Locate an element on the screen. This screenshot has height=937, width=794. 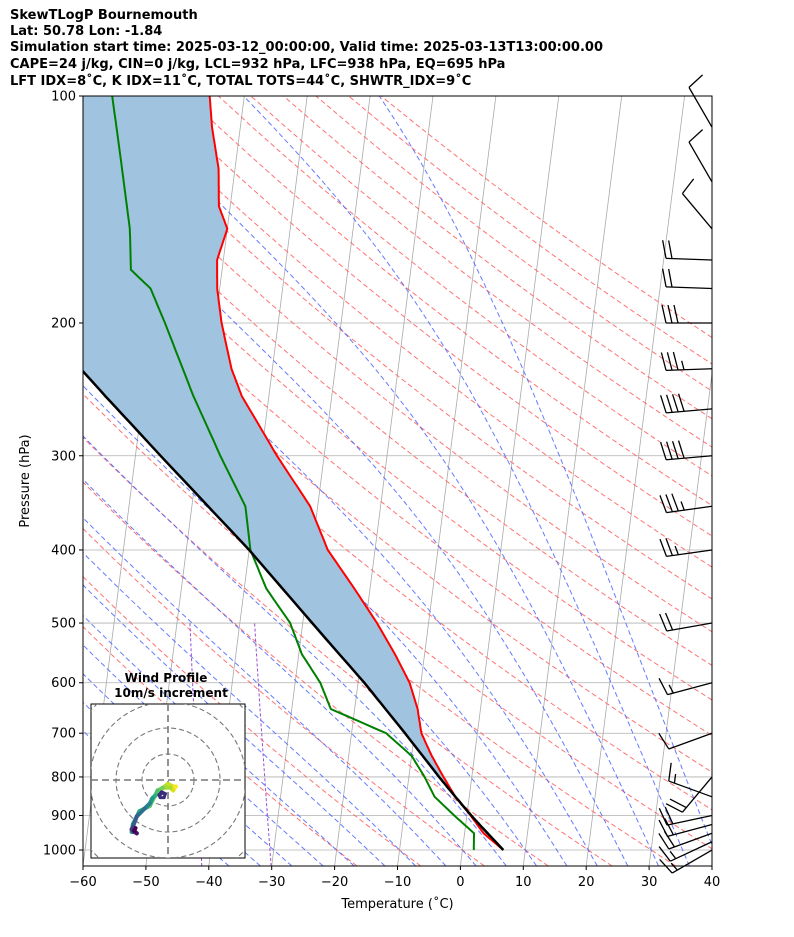
y-tick-label: 400 is located at coordinates (63, 550).